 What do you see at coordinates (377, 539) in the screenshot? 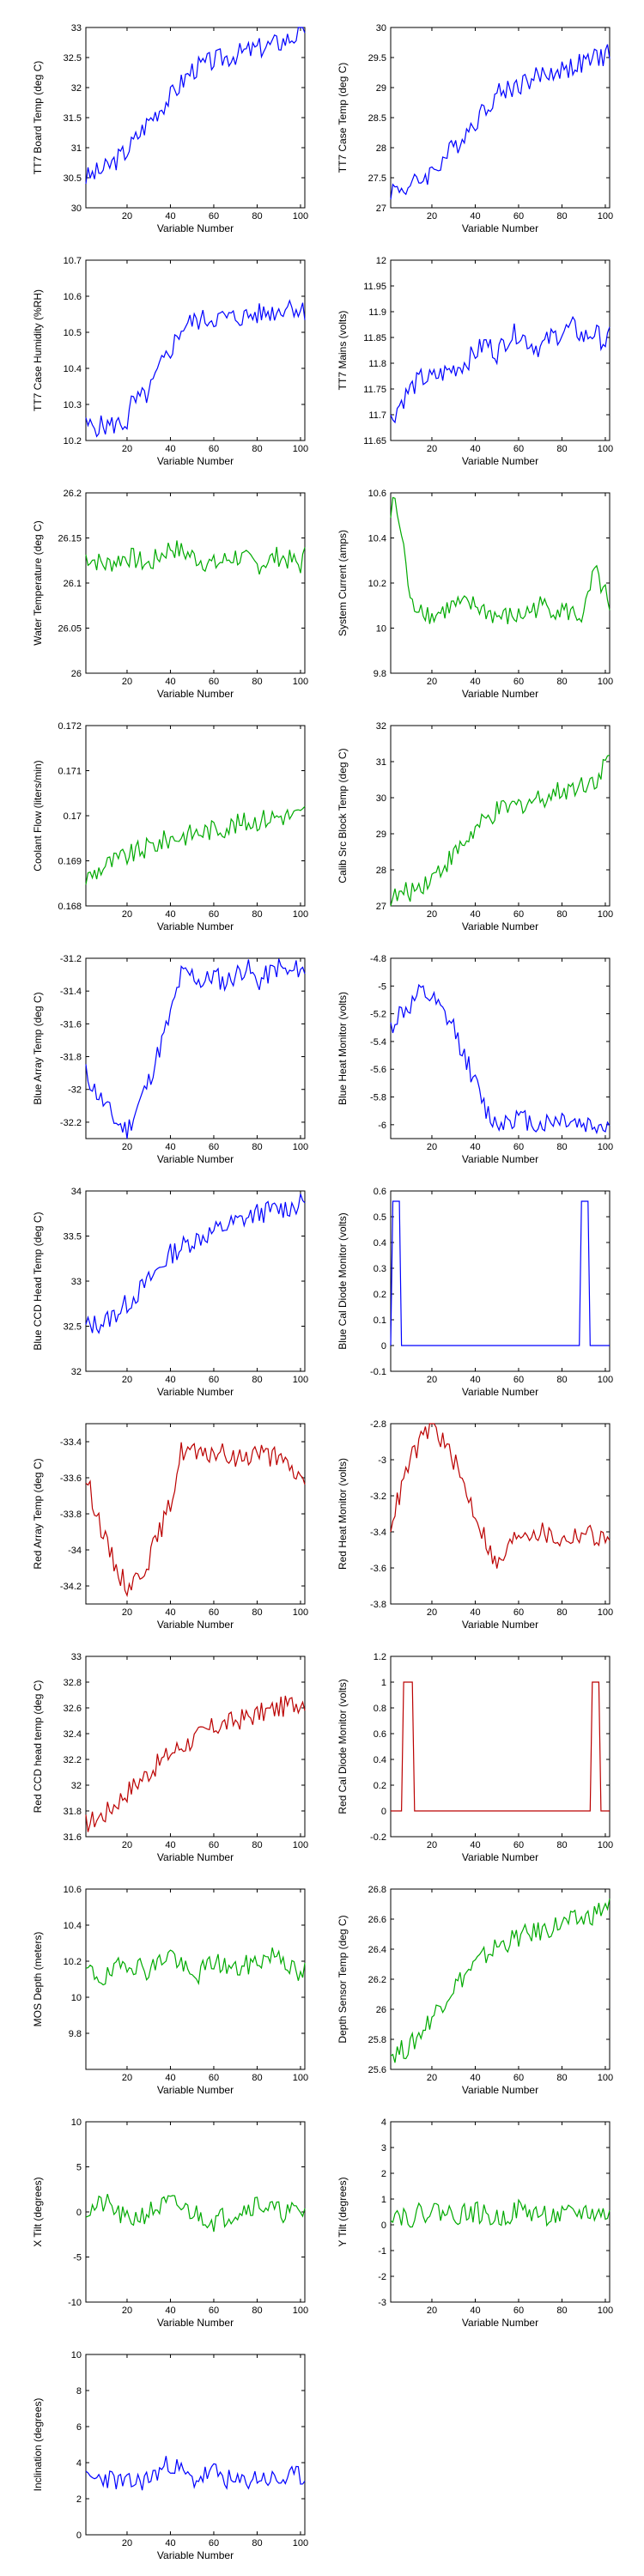
I see `y-tick-label: 10.4` at bounding box center [377, 539].